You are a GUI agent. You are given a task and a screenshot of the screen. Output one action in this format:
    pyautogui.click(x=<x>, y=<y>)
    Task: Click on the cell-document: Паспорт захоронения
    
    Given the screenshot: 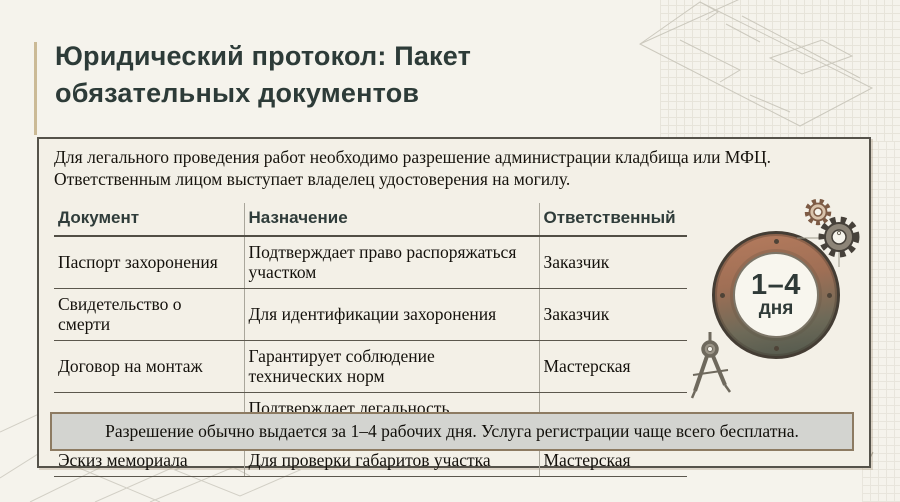 What is the action you would take?
    pyautogui.click(x=149, y=262)
    